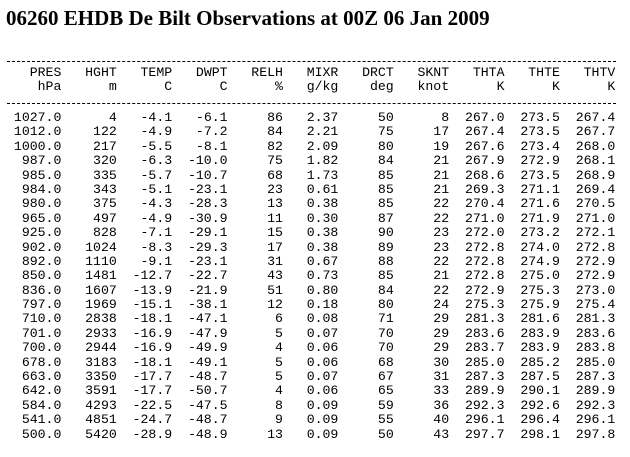 The height and width of the screenshot is (457, 630). I want to click on cell: 2944, so click(101, 348).